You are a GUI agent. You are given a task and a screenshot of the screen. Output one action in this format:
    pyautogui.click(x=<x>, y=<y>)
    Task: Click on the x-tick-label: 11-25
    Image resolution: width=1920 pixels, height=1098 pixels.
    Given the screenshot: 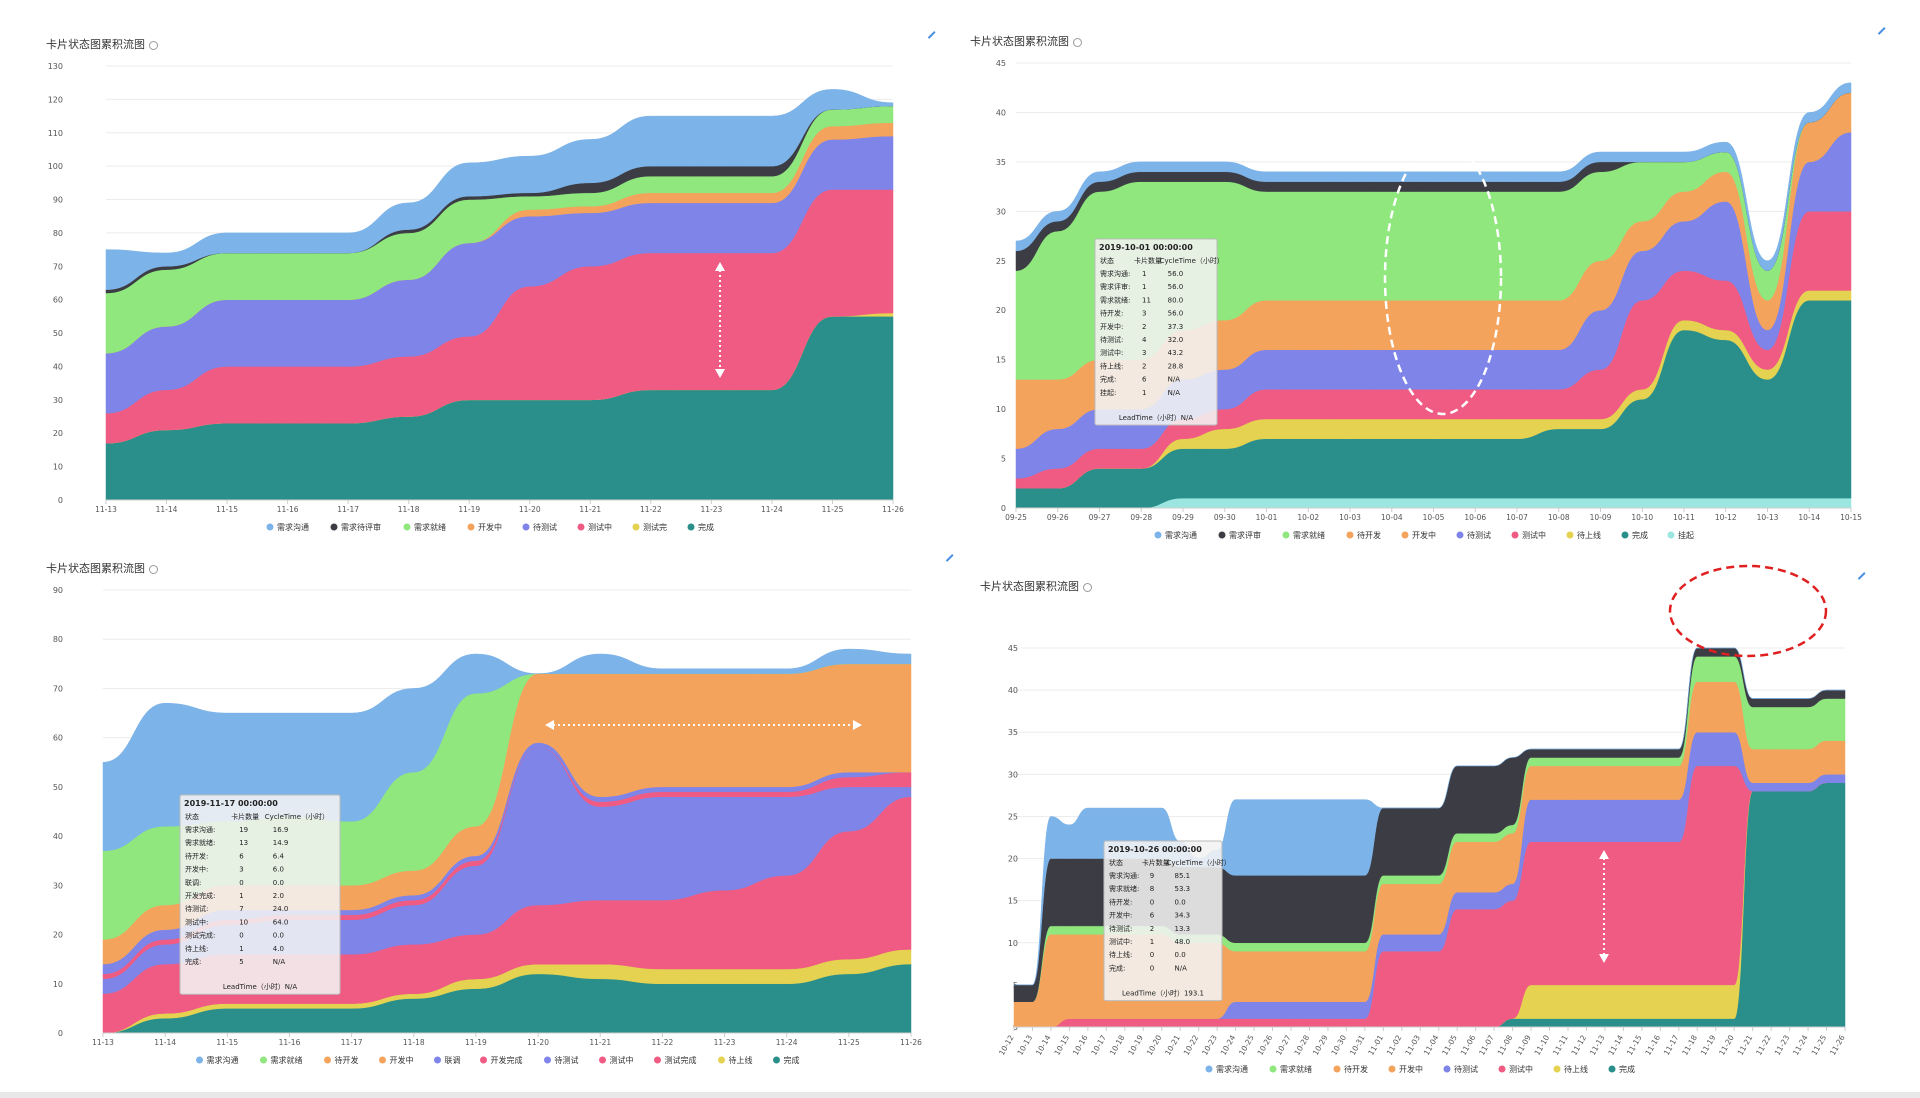 What is the action you would take?
    pyautogui.click(x=1819, y=1045)
    